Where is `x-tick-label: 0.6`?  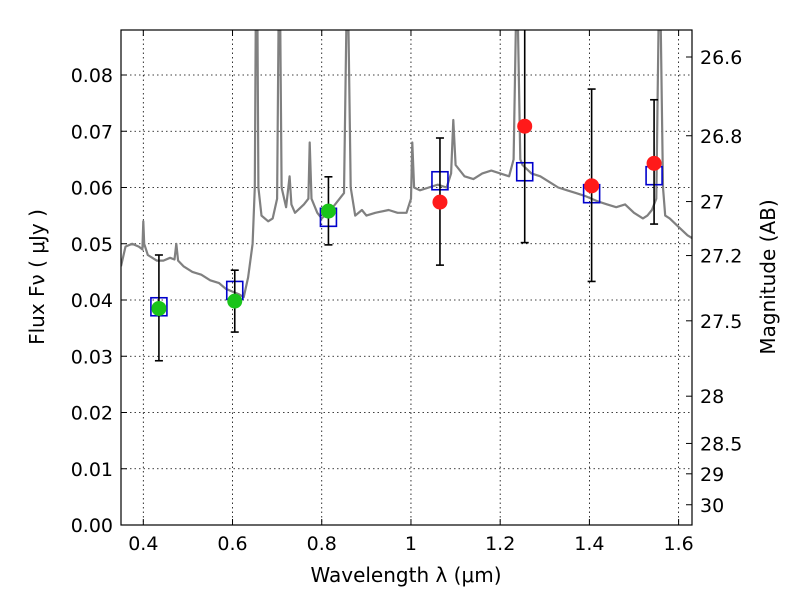
x-tick-label: 0.6 is located at coordinates (232, 544).